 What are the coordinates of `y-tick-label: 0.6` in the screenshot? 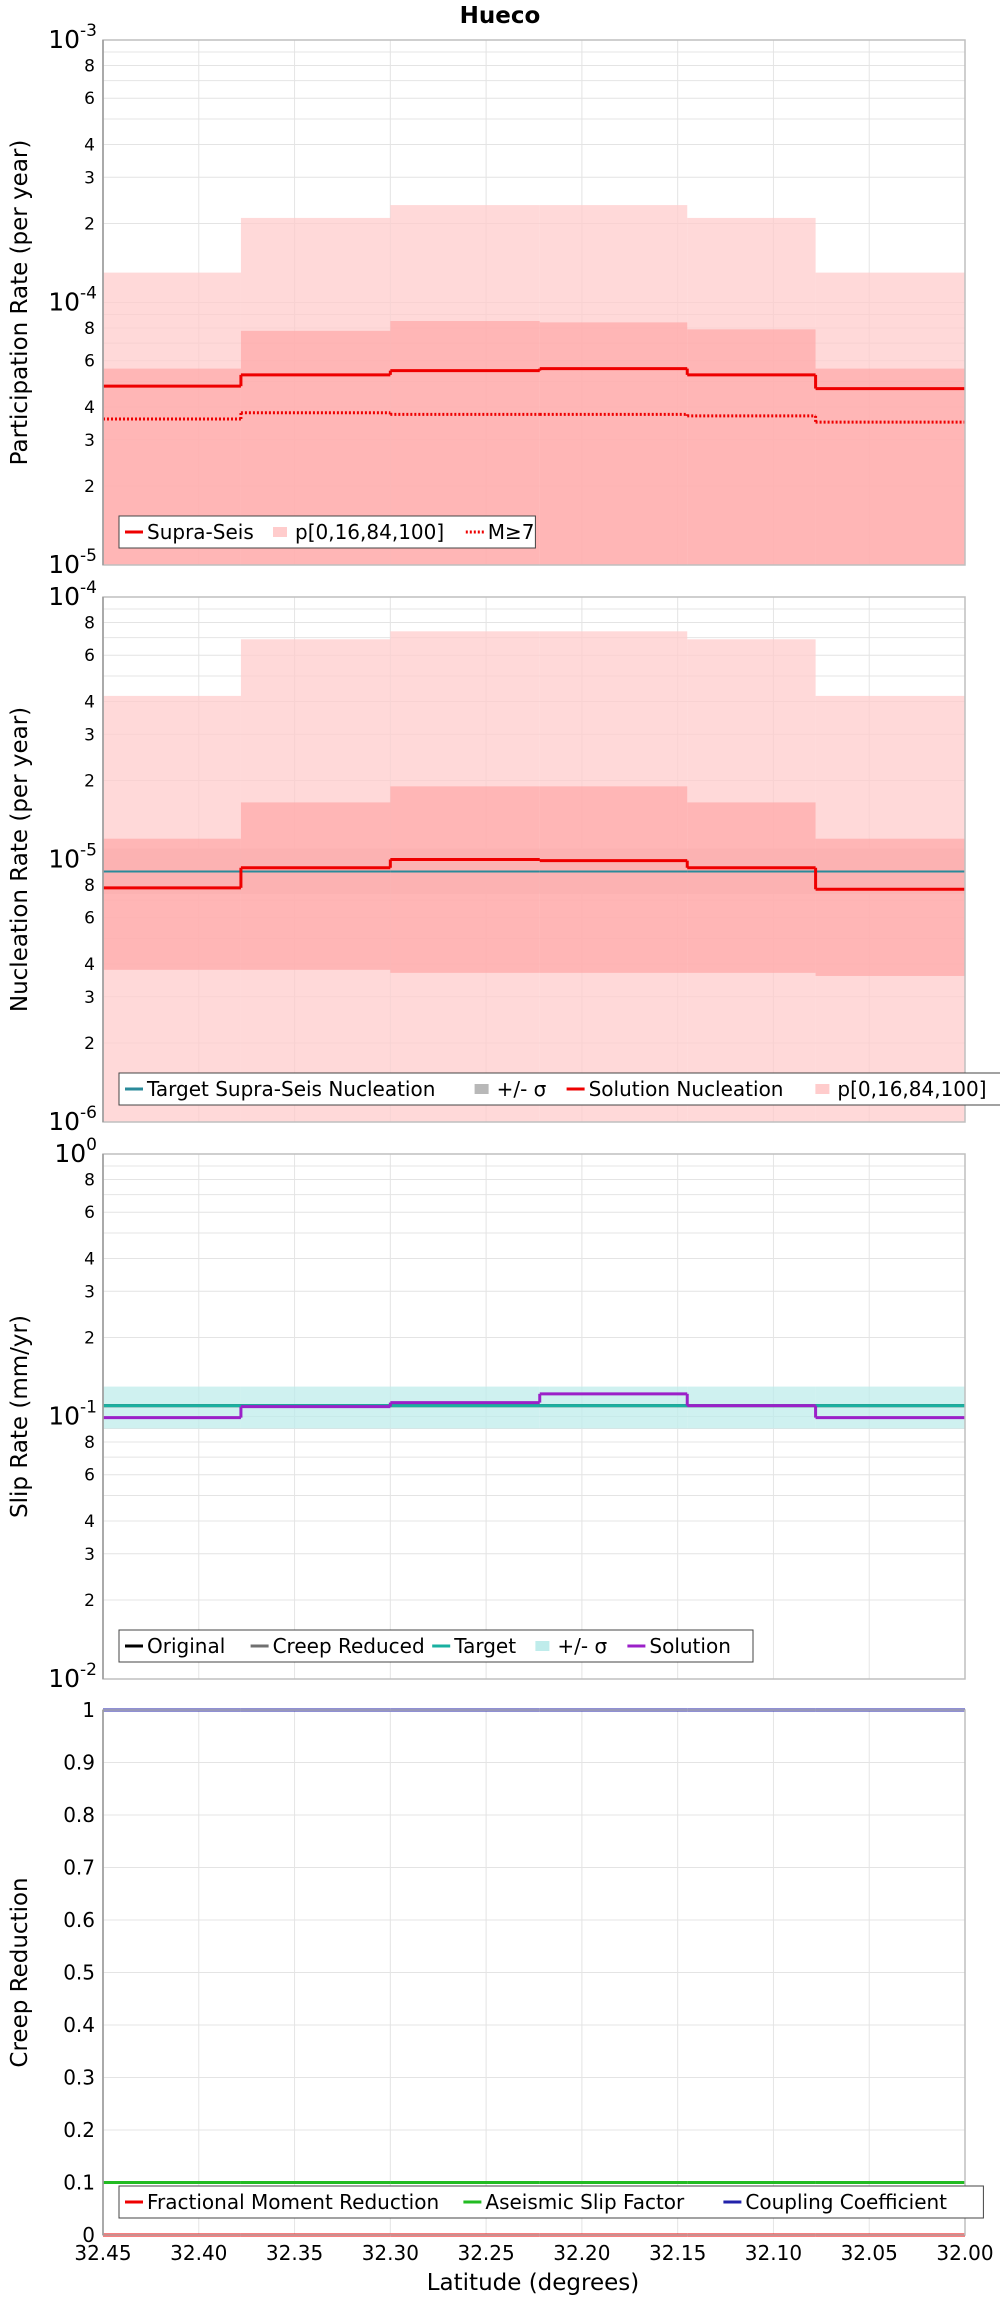 It's located at (79, 1920).